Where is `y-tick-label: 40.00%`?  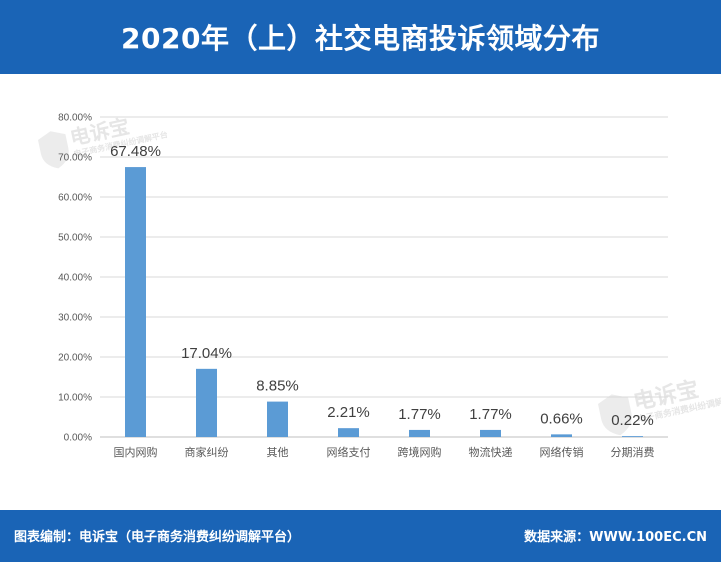
y-tick-label: 40.00% is located at coordinates (75, 278).